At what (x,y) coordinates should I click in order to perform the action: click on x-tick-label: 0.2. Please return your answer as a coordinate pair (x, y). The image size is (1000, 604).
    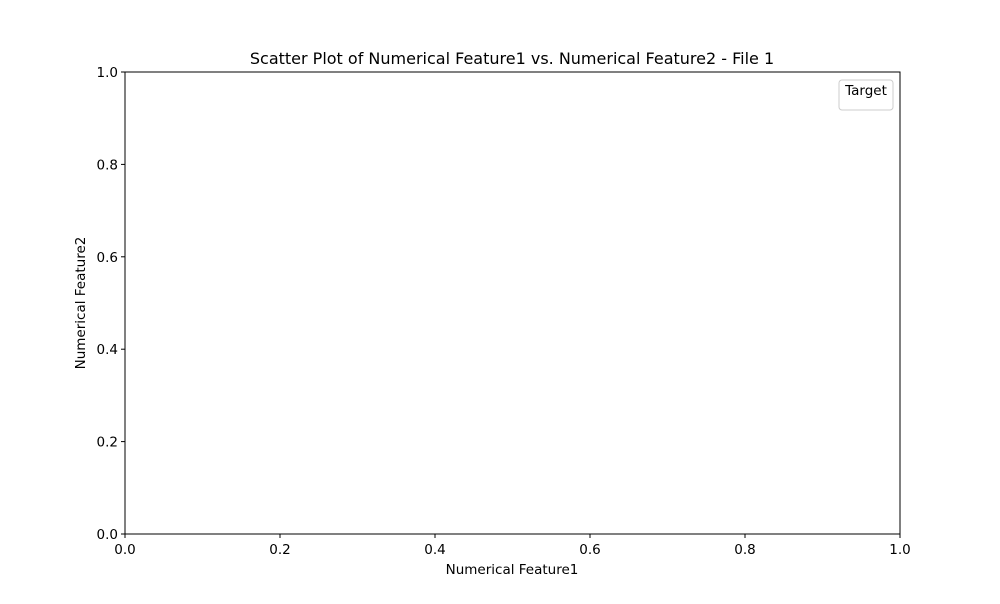
    Looking at the image, I should click on (279, 550).